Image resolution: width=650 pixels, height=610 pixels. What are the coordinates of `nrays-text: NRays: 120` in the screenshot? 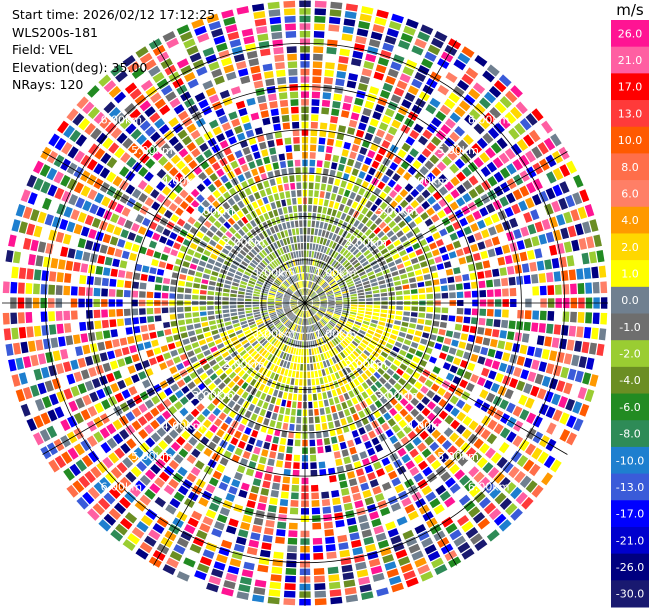 It's located at (48, 85).